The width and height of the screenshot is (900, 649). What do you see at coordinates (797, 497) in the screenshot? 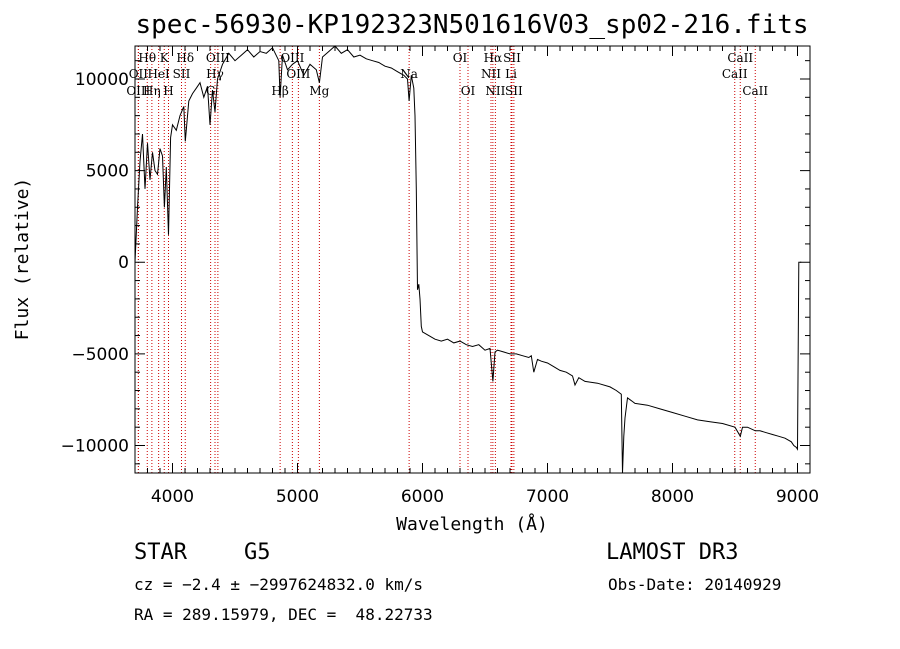
I see `x-tick-label: 9000` at bounding box center [797, 497].